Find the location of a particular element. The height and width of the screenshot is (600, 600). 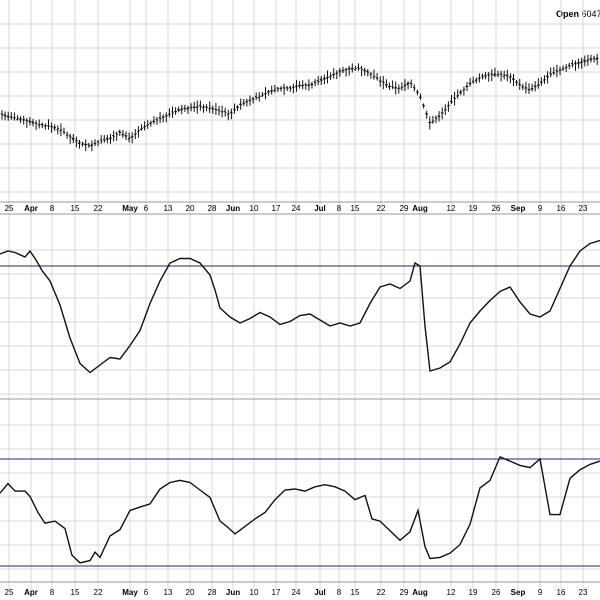

open-price-label: Open 6047. is located at coordinates (578, 14).